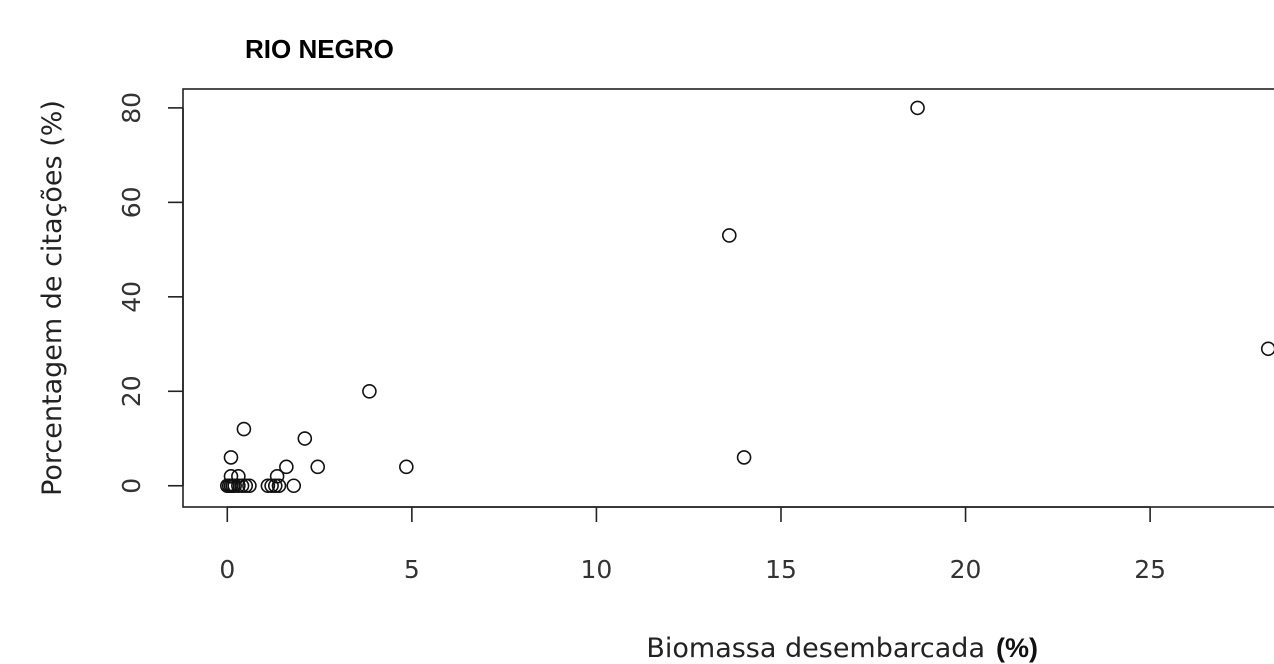 Image resolution: width=1274 pixels, height=664 pixels. I want to click on x-tick-label: 15, so click(781, 569).